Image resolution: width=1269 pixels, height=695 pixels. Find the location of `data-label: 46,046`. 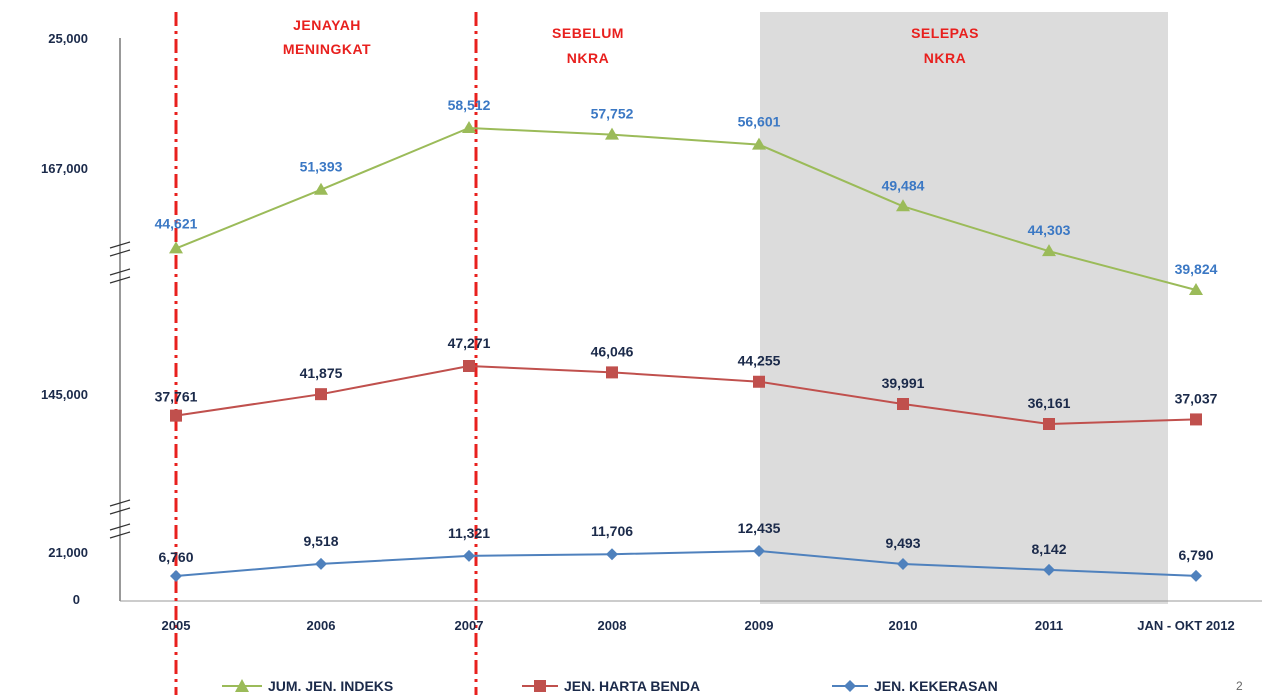

data-label: 46,046 is located at coordinates (612, 351).